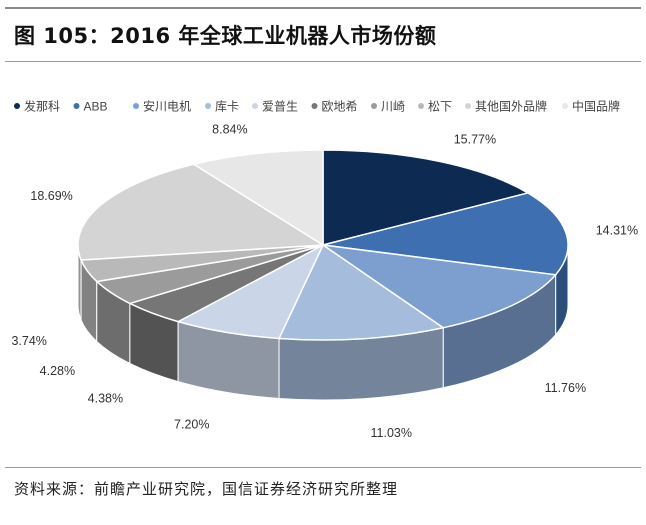 The width and height of the screenshot is (646, 525). What do you see at coordinates (229, 130) in the screenshot?
I see `data-label: 8.84%` at bounding box center [229, 130].